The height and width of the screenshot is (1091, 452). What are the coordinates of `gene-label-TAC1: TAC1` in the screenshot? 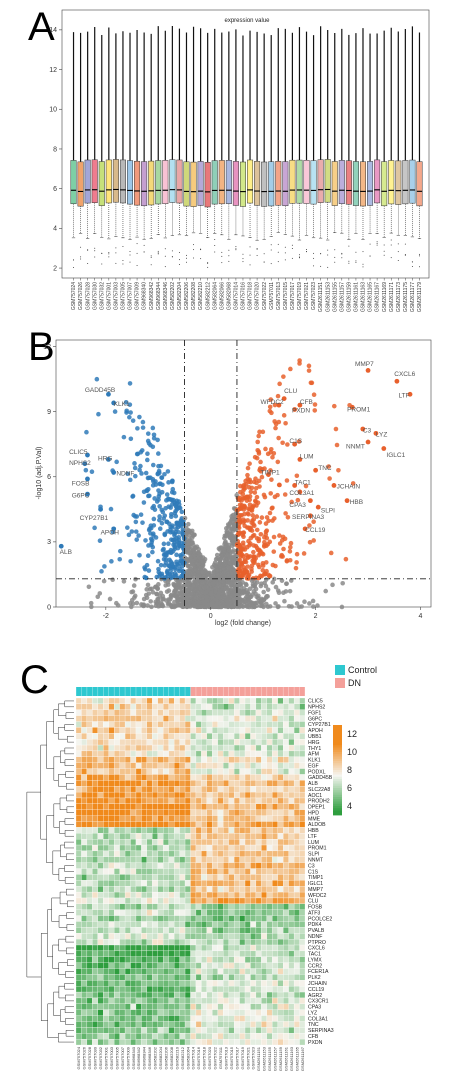 It's located at (303, 482).